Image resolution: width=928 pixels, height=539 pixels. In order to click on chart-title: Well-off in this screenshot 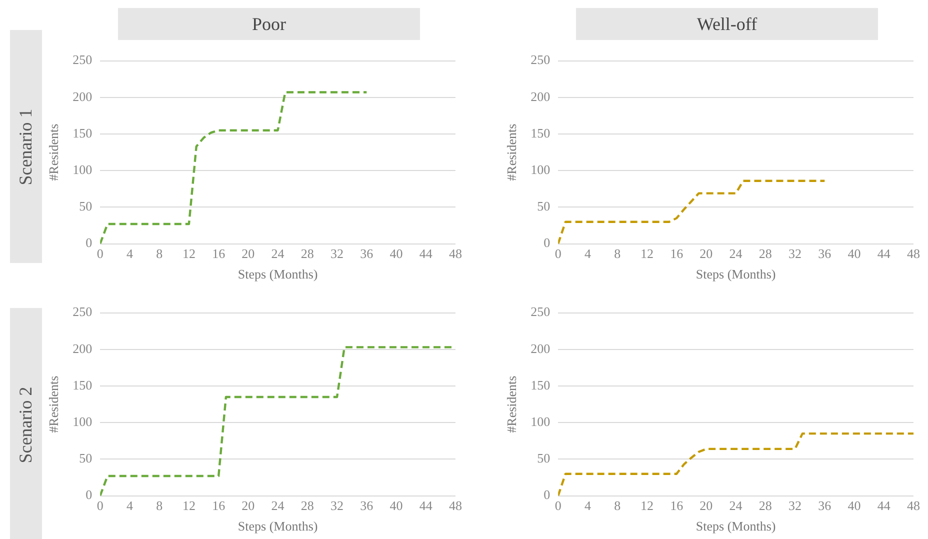, I will do `click(727, 24)`.